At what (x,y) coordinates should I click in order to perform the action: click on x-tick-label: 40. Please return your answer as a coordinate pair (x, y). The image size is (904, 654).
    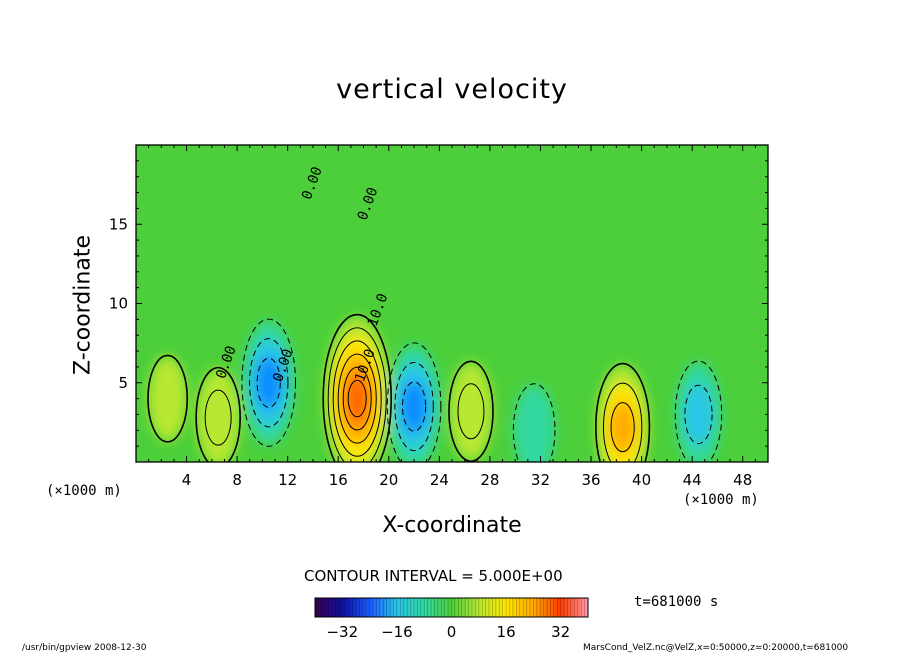
    Looking at the image, I should click on (641, 480).